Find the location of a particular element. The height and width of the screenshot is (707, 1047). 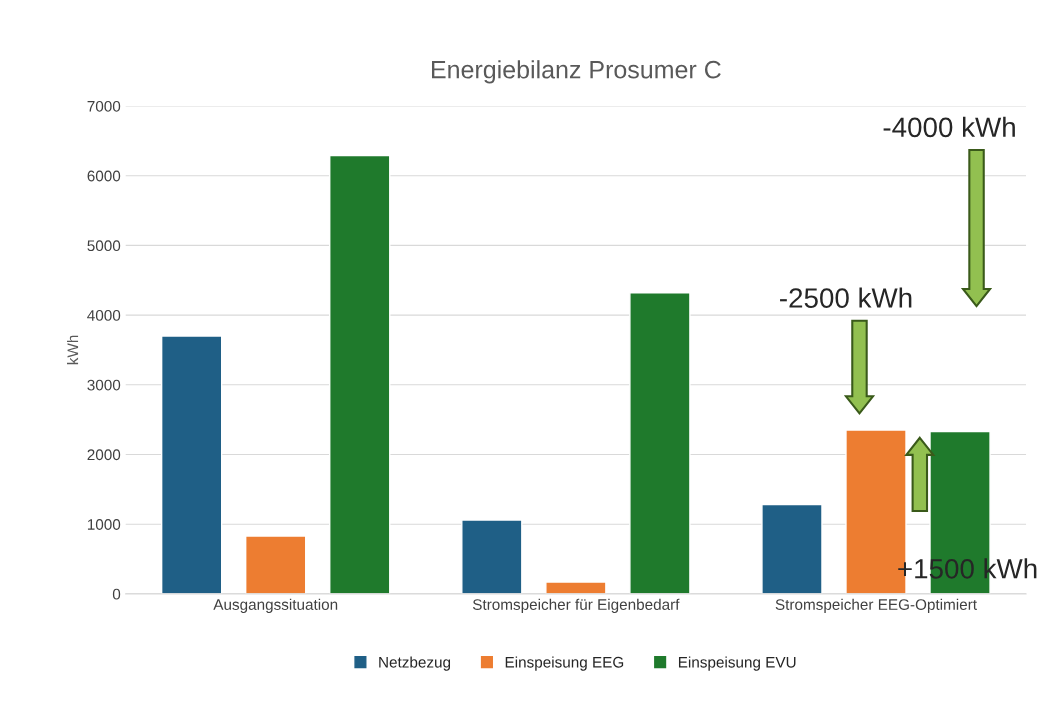

chart-title: Energiebilanz Prosumer C is located at coordinates (576, 72).